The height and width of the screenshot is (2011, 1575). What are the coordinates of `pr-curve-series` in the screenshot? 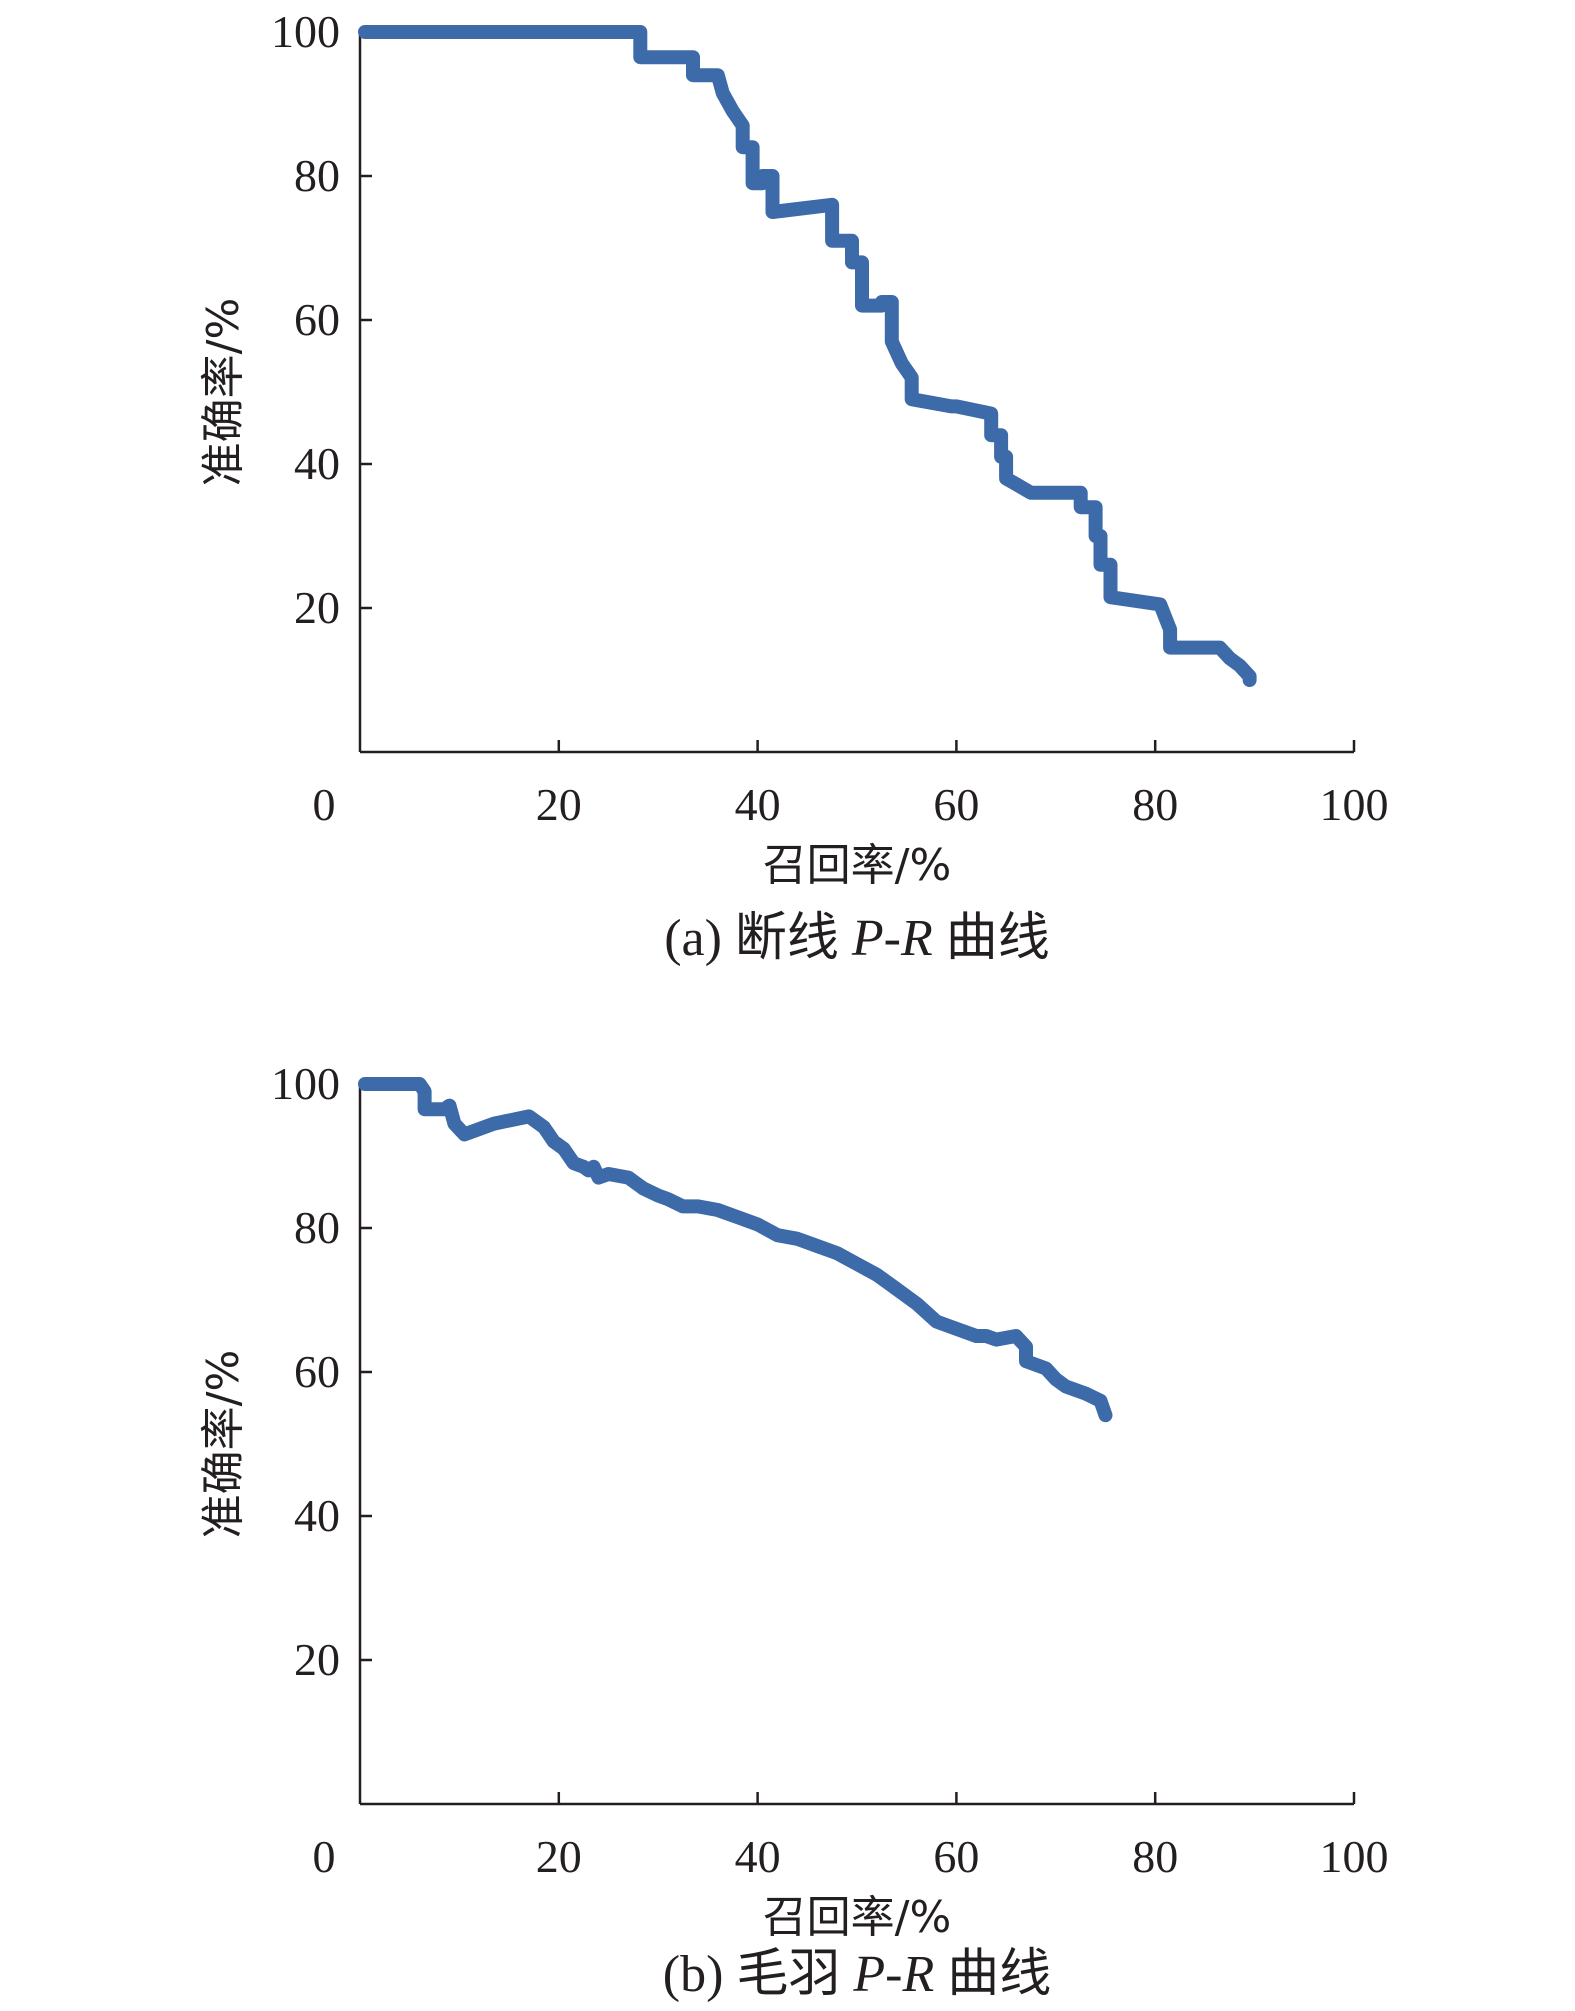 It's located at (735, 1250).